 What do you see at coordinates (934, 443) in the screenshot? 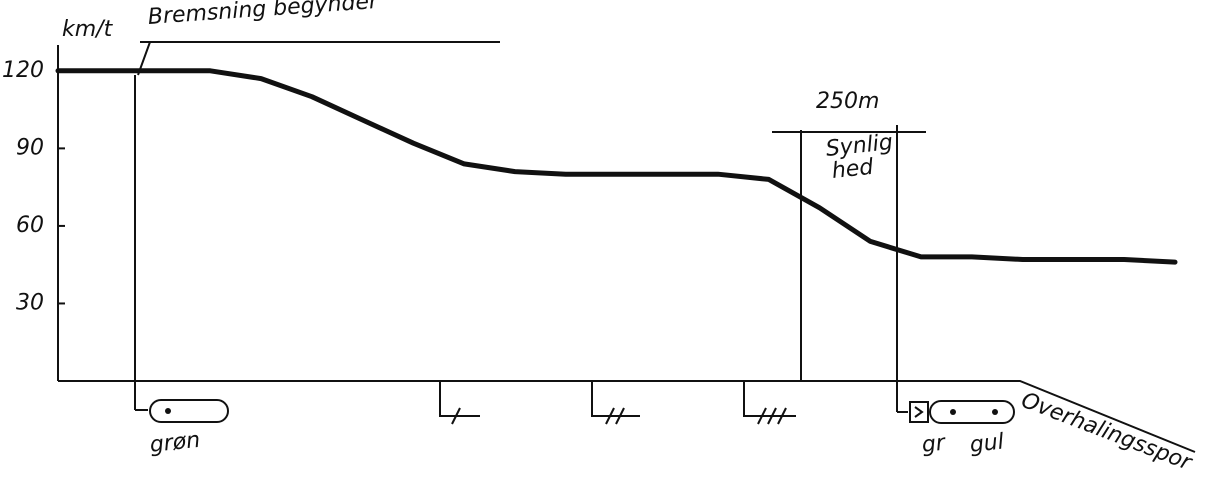
I see `annotation: gr` at bounding box center [934, 443].